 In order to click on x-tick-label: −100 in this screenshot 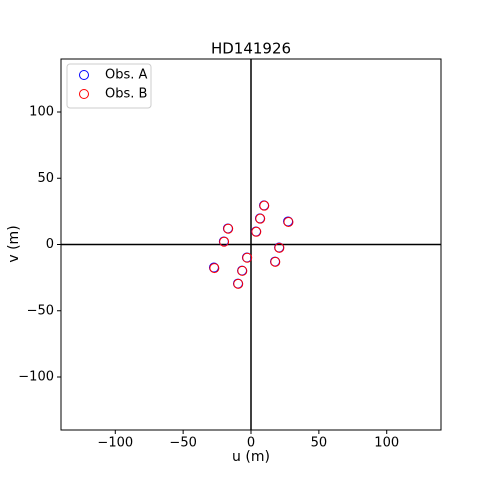, I will do `click(115, 443)`.